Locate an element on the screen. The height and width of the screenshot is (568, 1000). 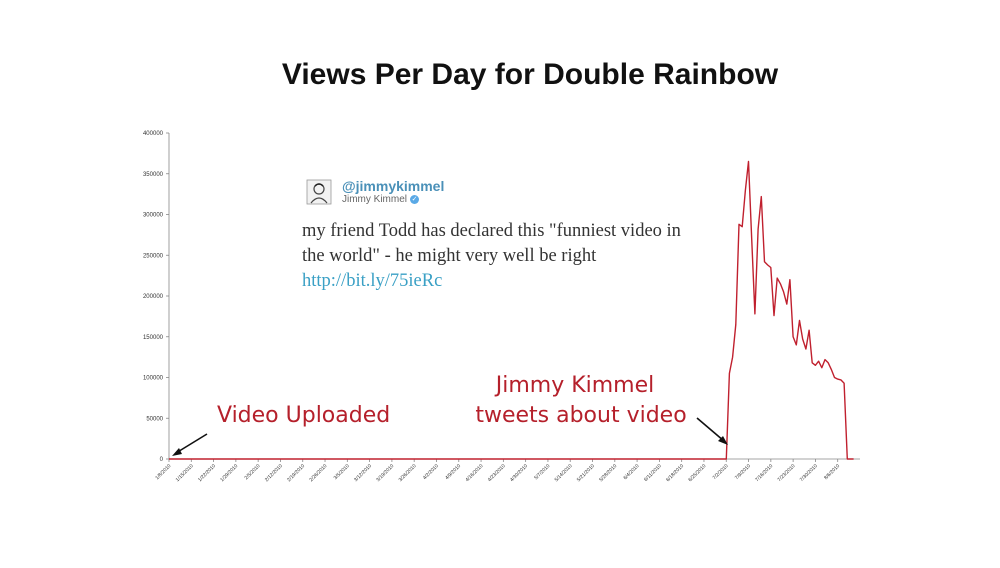
x-tick-label: 5/7/2010 is located at coordinates (542, 472).